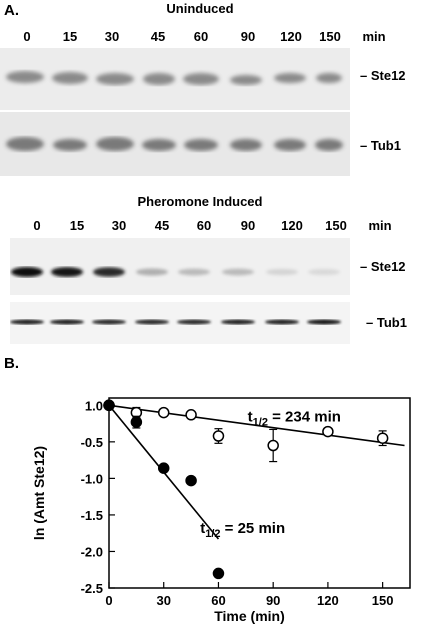  I want to click on uninduced-time-label: 60, so click(201, 36).